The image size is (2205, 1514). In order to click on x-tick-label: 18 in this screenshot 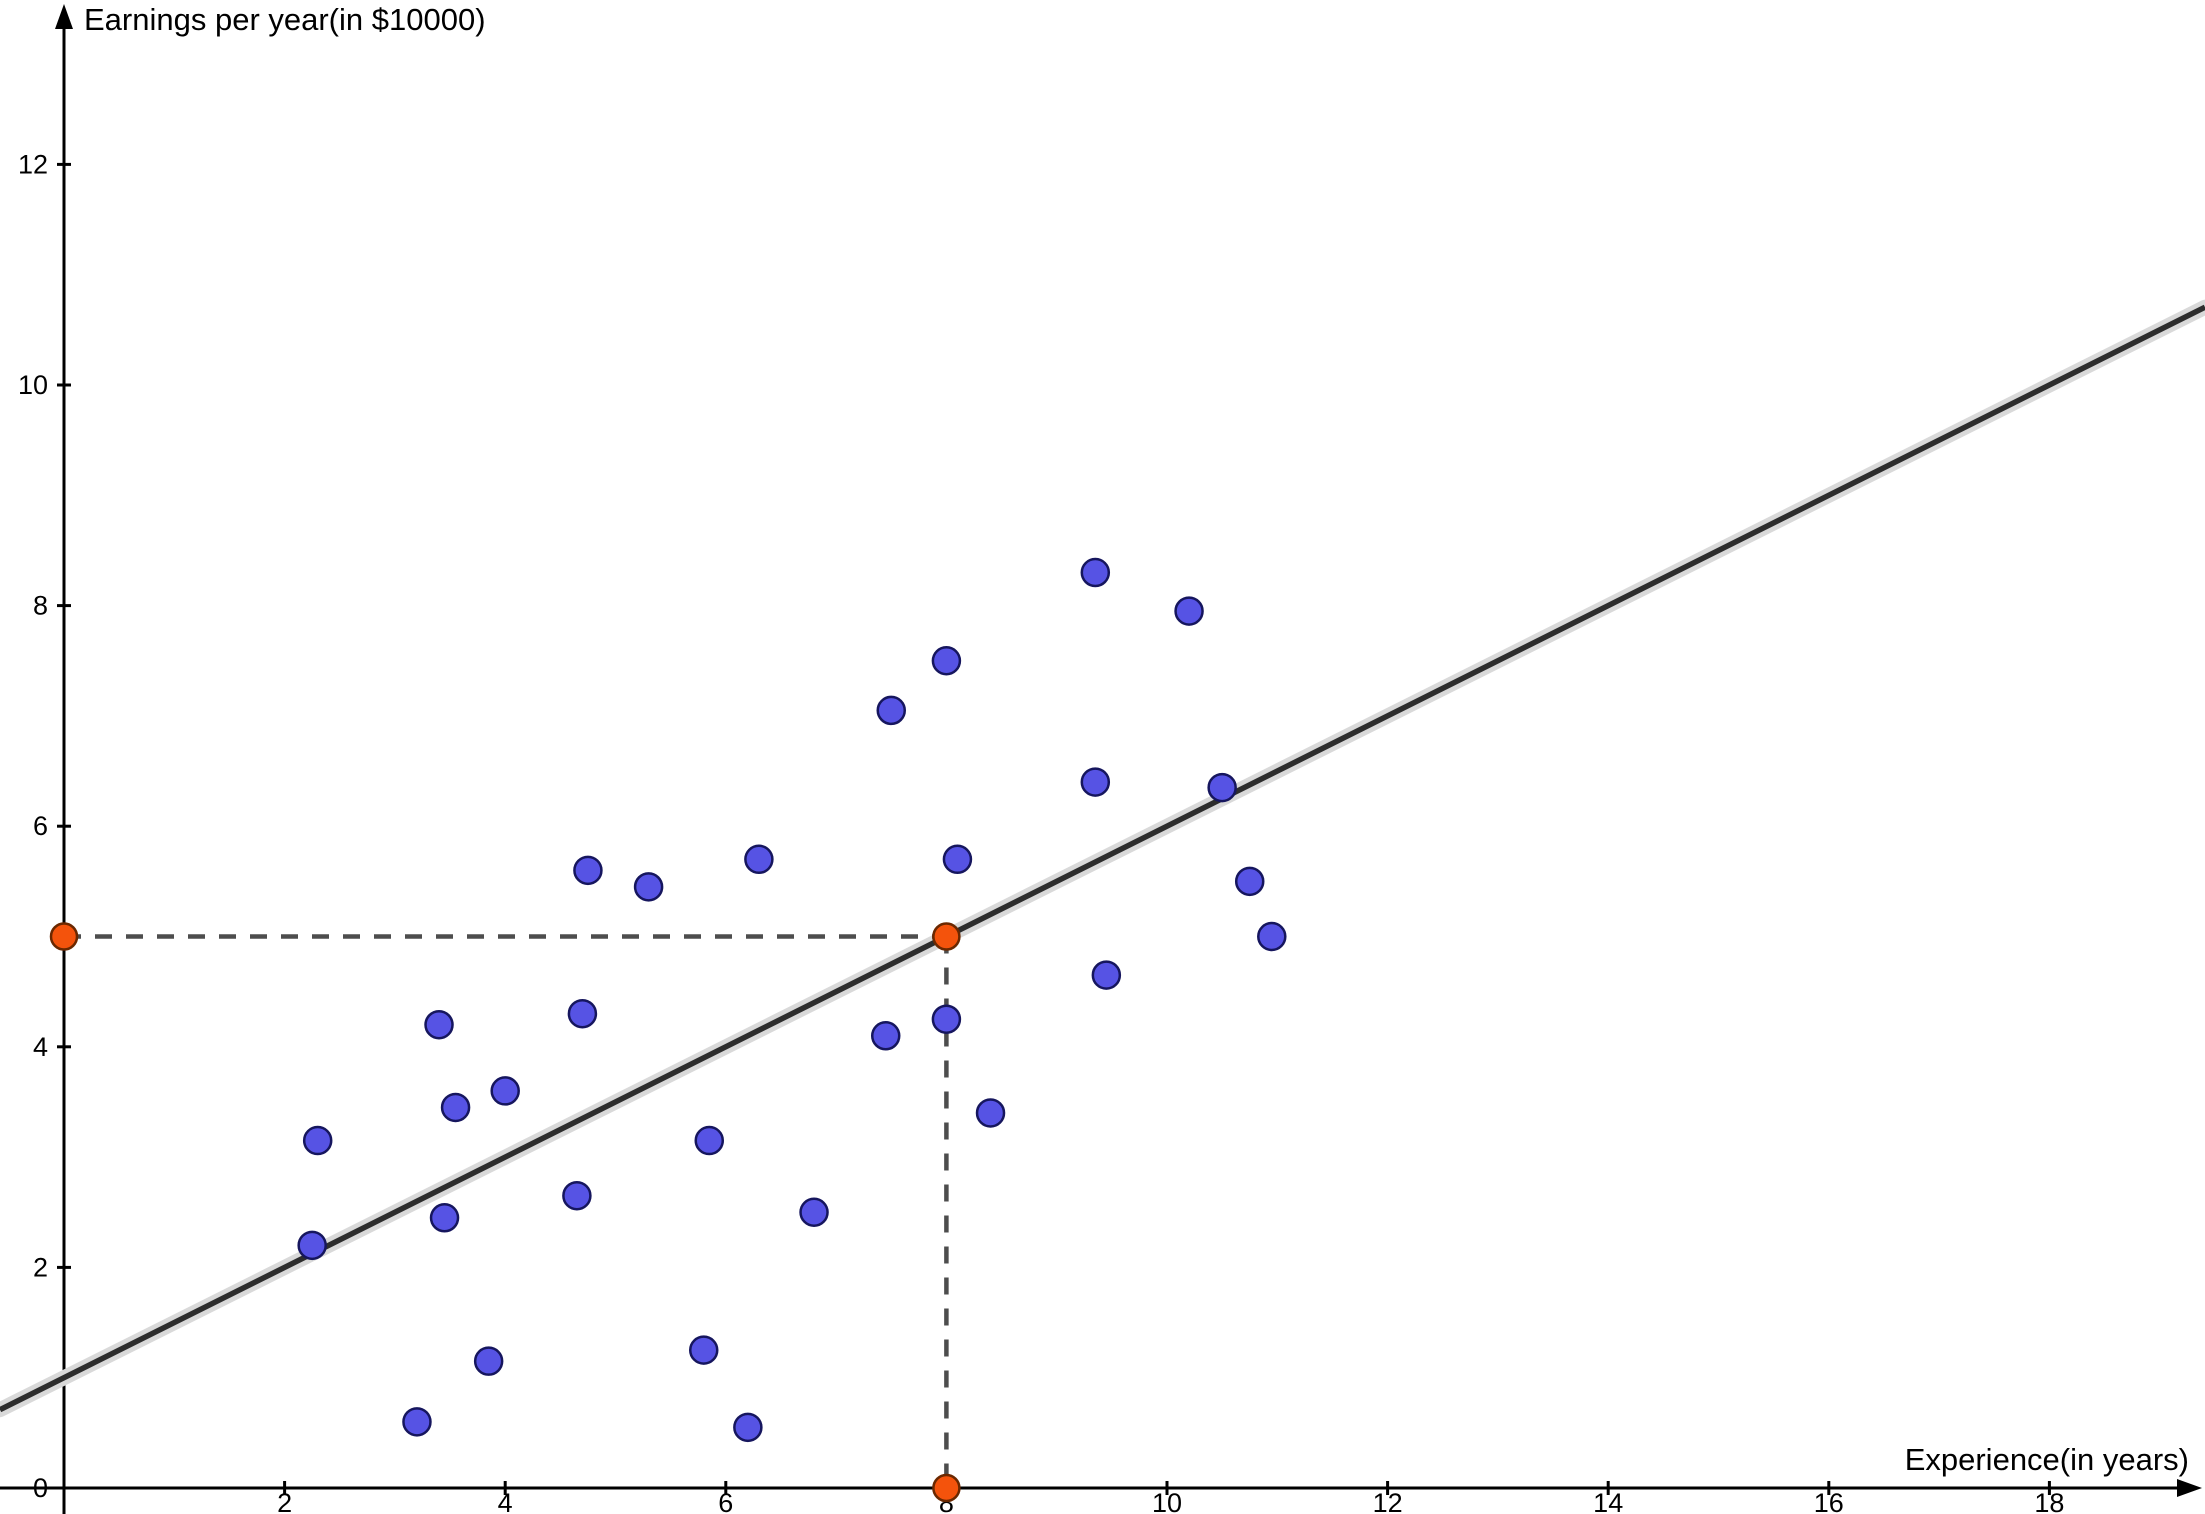, I will do `click(2049, 1501)`.